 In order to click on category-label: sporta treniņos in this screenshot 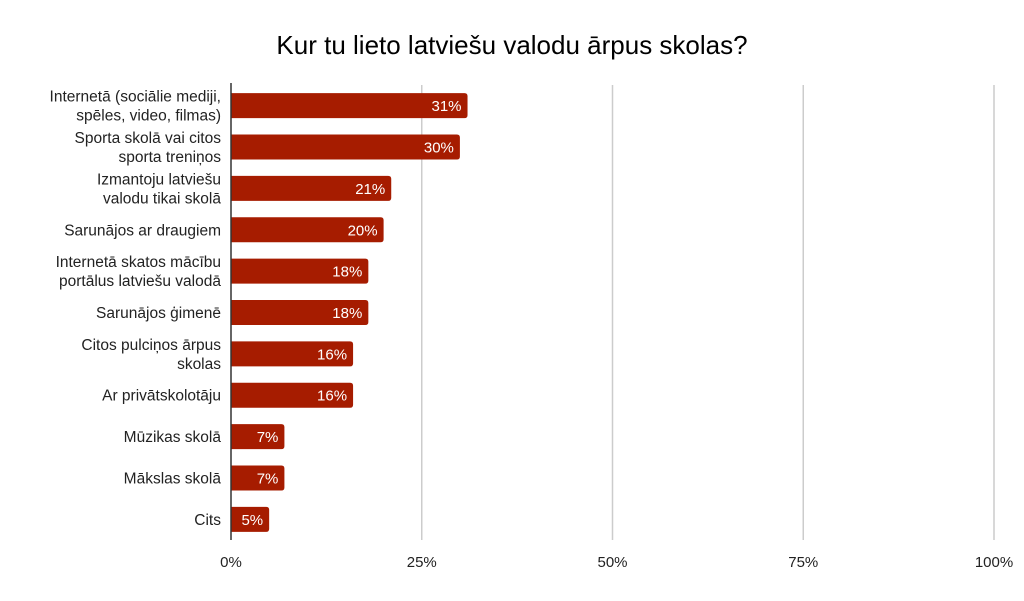, I will do `click(169, 157)`.